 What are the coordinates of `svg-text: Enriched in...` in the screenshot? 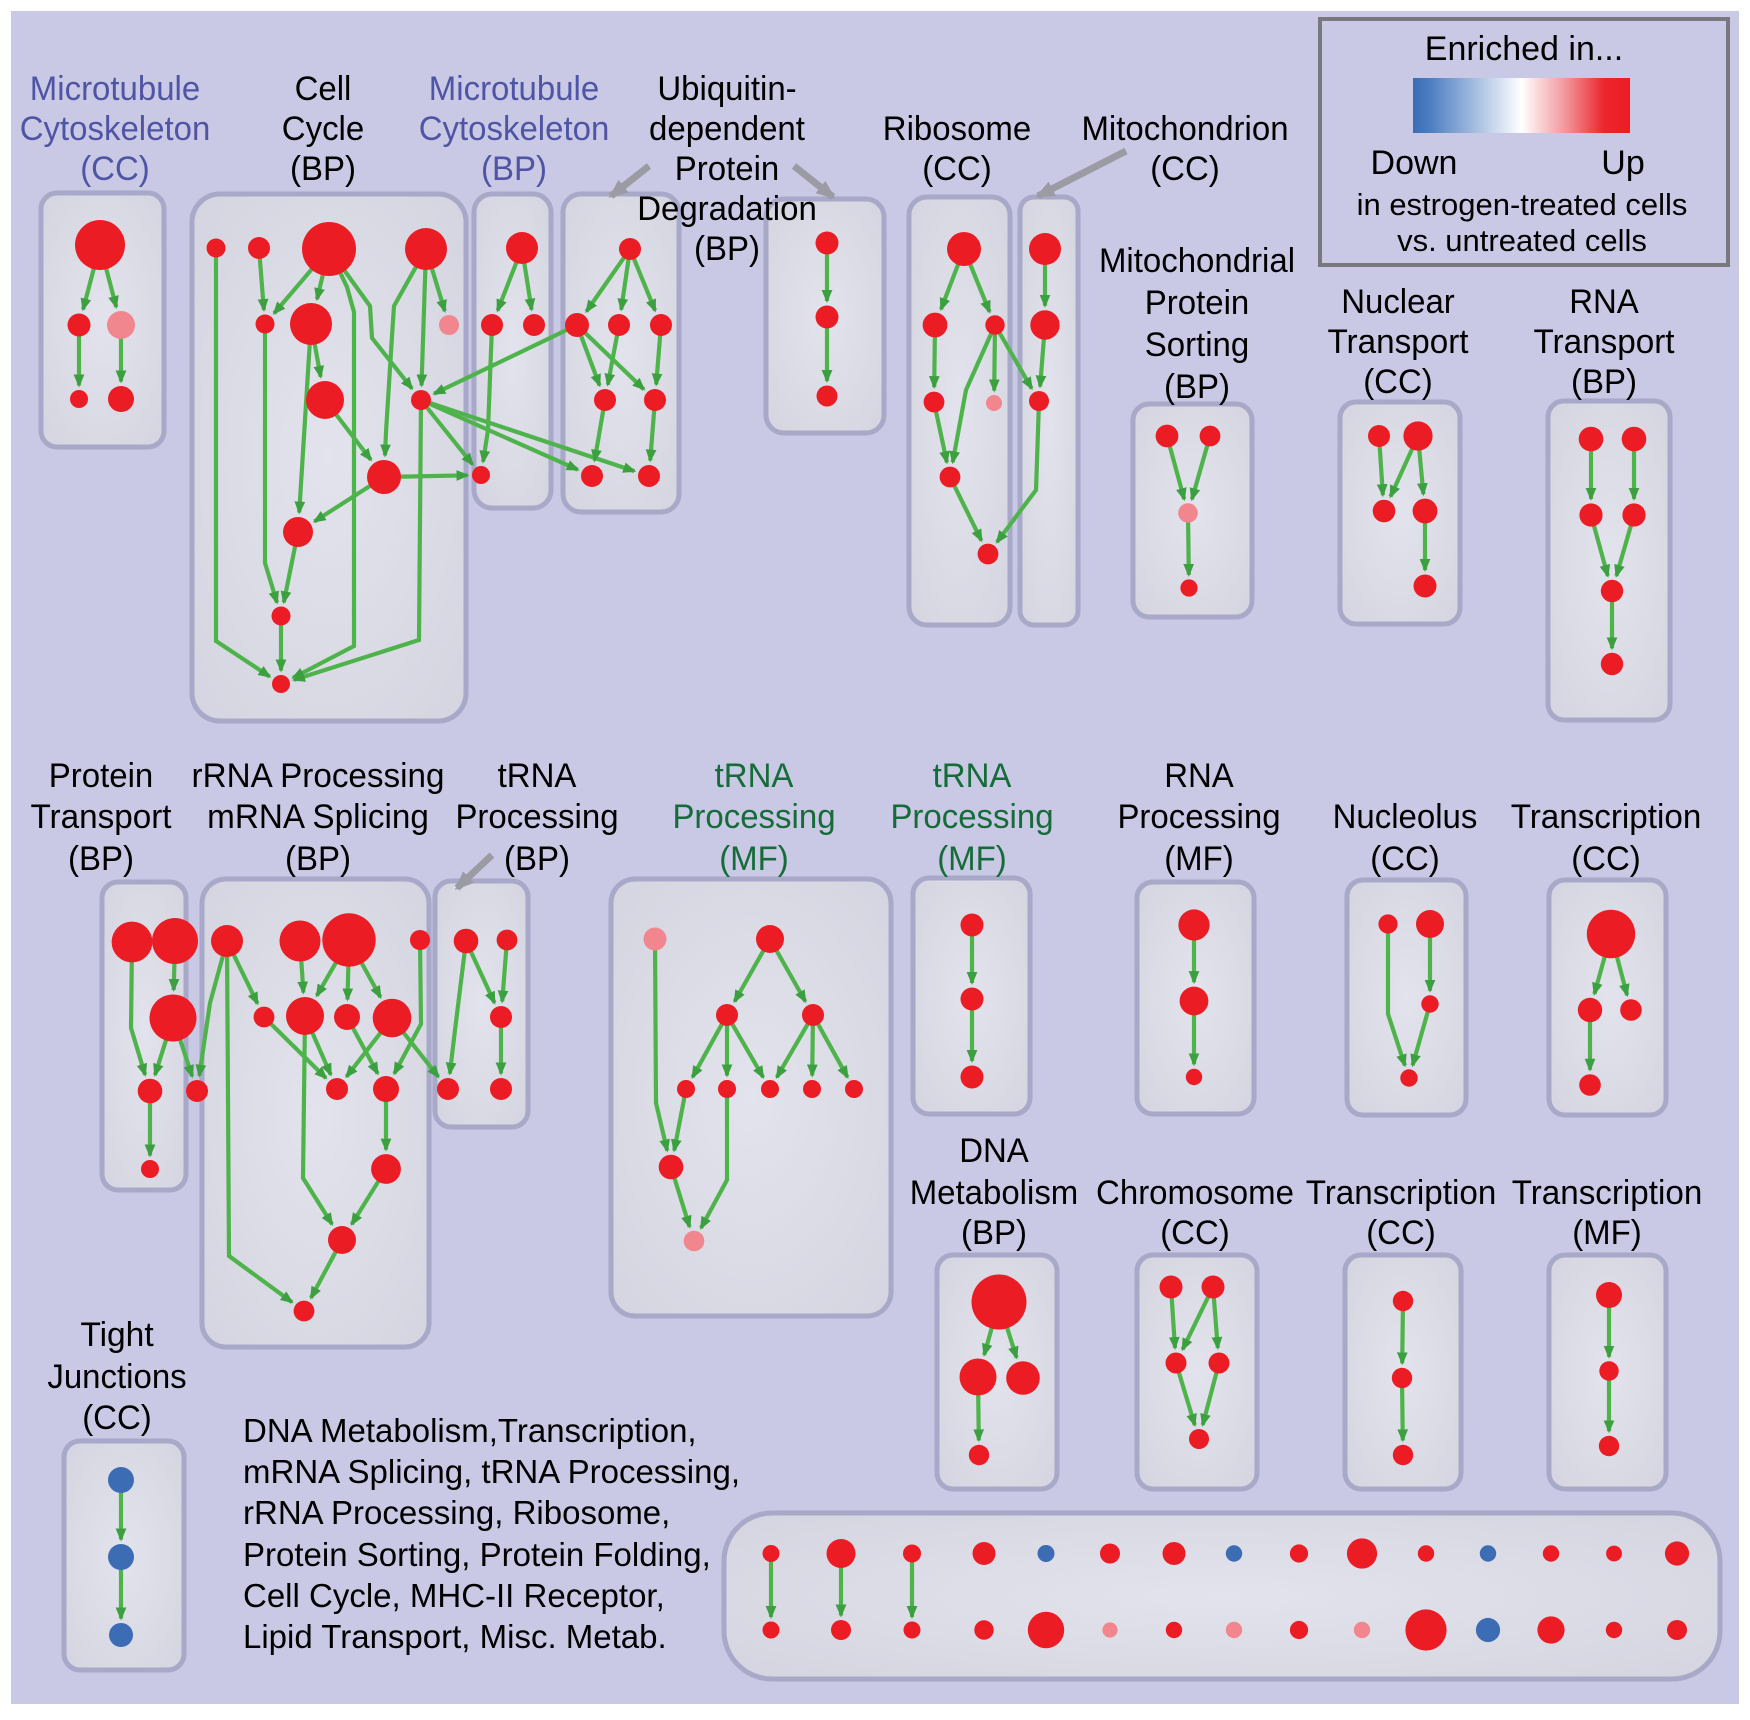 It's located at (1524, 49).